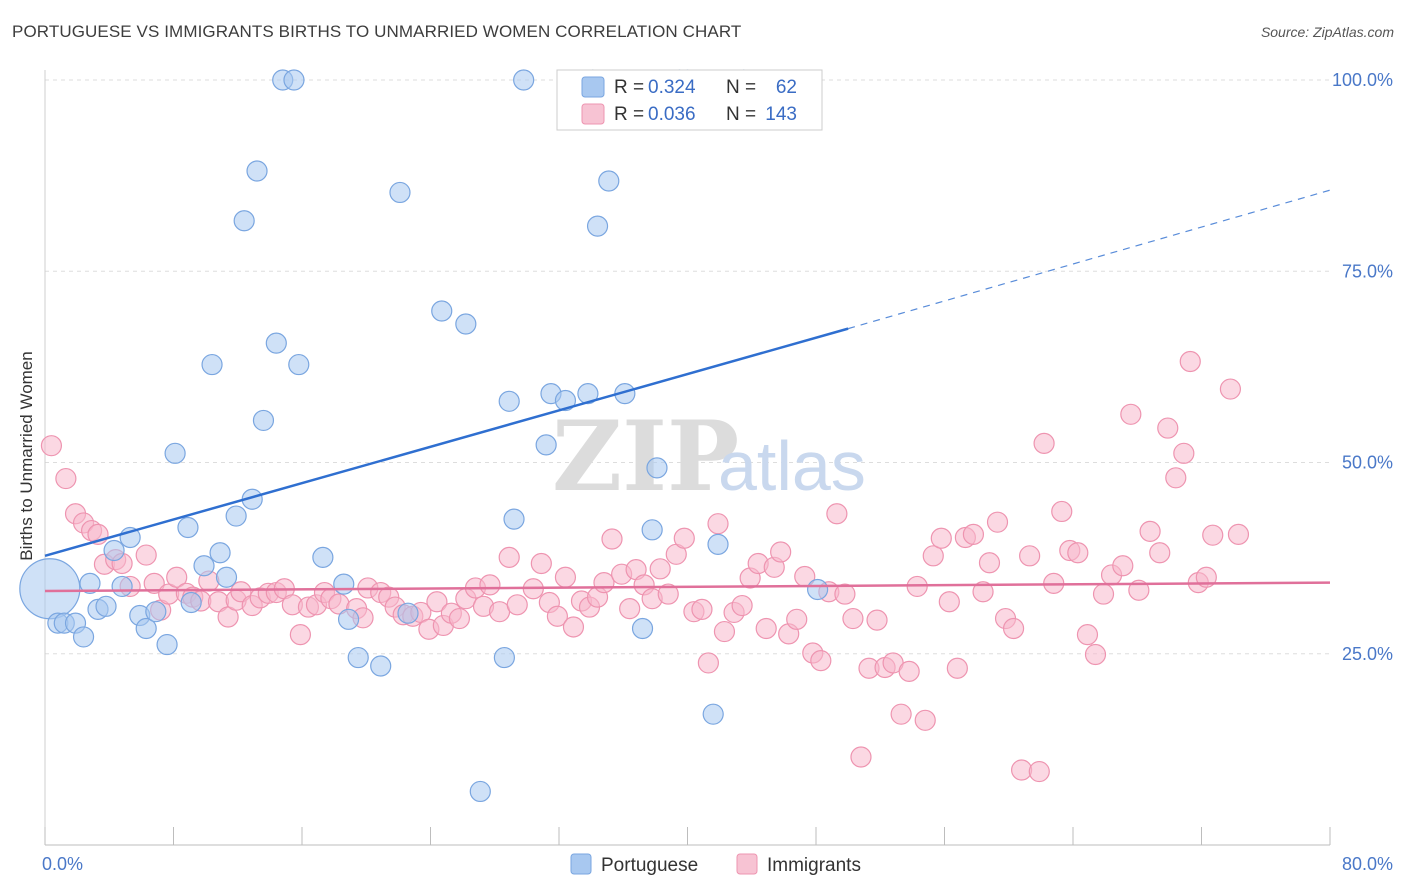 This screenshot has width=1406, height=892. I want to click on immigrants-trend-line, so click(687, 587).